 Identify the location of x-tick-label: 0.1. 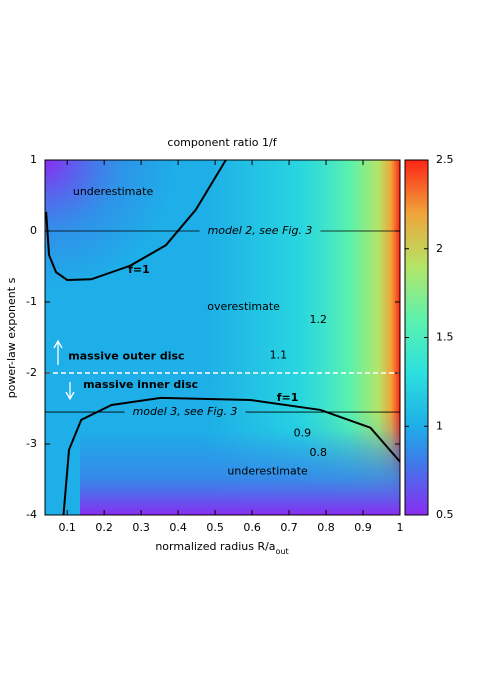
(67, 527).